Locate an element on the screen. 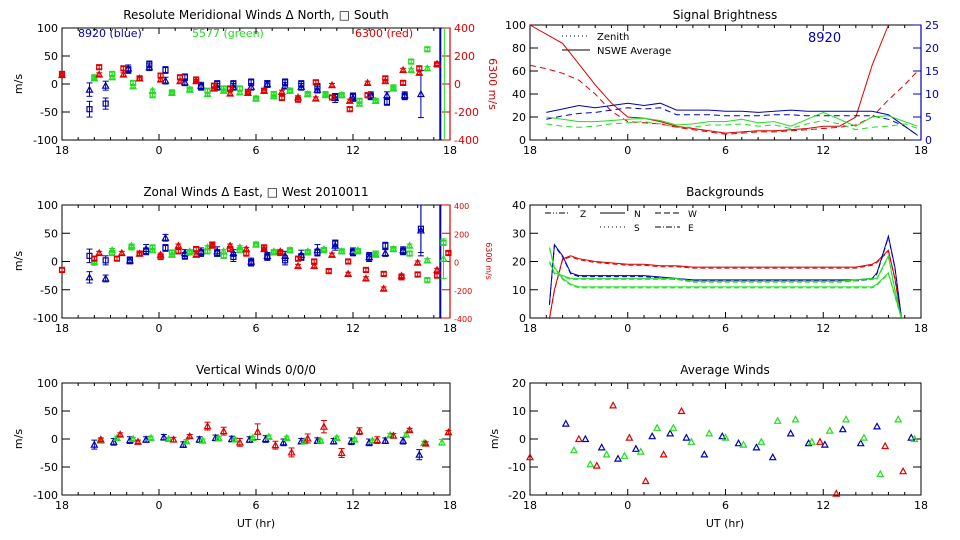 This screenshot has width=960, height=540. zonal-ytick-label: 0 is located at coordinates (54, 262).